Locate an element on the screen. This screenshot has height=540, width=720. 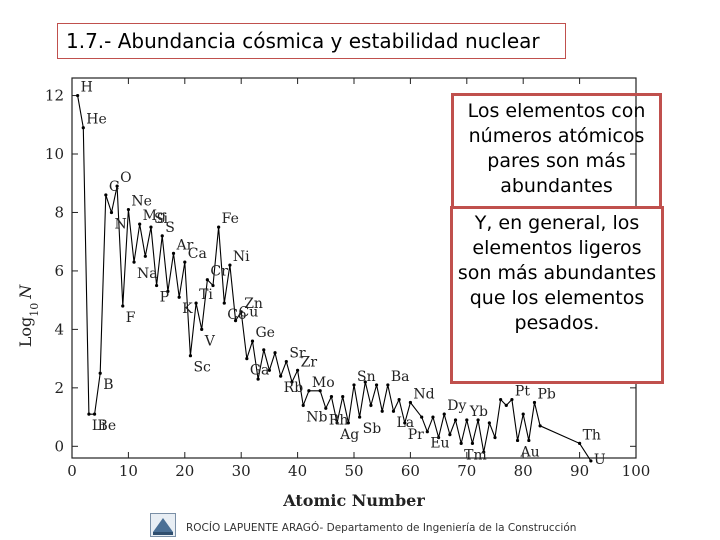
element-label-ne: Ne is located at coordinates (141, 202).